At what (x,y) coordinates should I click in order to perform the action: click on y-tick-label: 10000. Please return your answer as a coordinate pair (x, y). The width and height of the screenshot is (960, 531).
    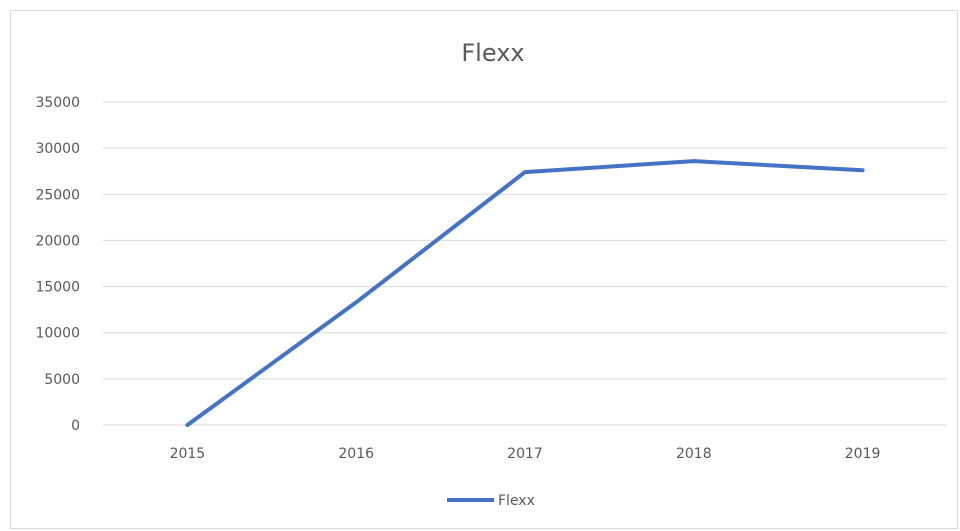
    Looking at the image, I should click on (57, 334).